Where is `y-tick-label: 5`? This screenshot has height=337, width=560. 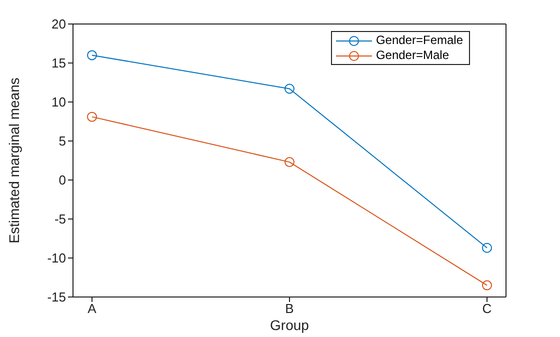
y-tick-label: 5 is located at coordinates (62, 141).